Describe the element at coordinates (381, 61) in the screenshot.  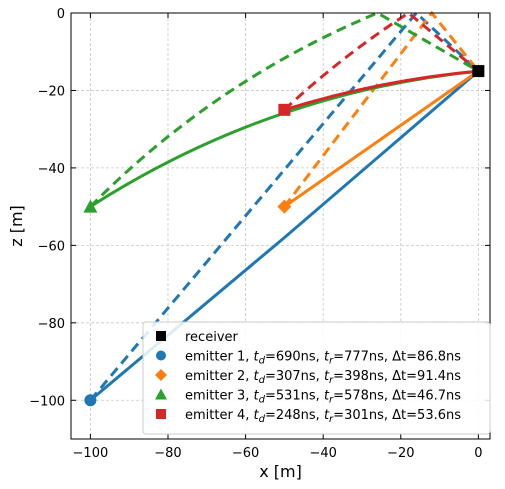
I see `emitter-4-reflected-path` at that location.